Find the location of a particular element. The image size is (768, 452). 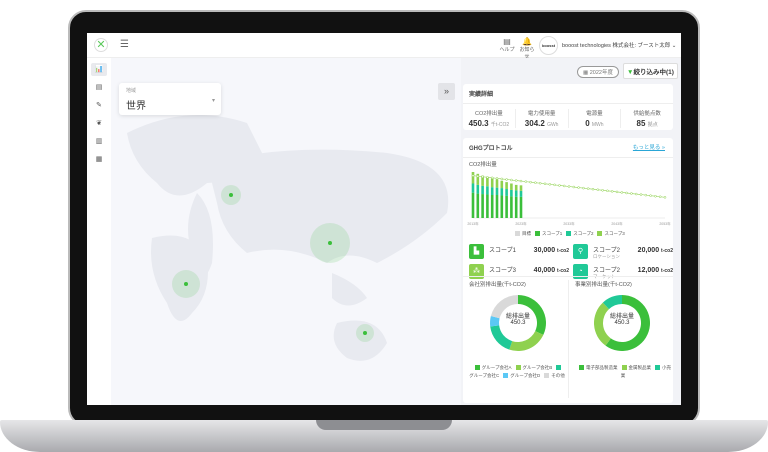

legend-item: グループ会社D is located at coordinates (519, 375).